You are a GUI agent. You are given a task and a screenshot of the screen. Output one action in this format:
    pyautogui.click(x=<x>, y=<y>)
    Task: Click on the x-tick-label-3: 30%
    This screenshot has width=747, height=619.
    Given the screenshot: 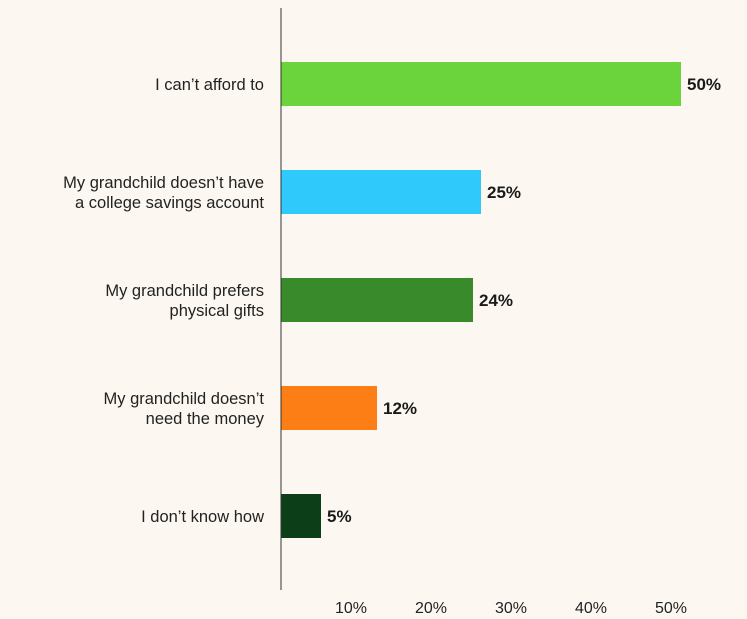 What is the action you would take?
    pyautogui.click(x=511, y=608)
    